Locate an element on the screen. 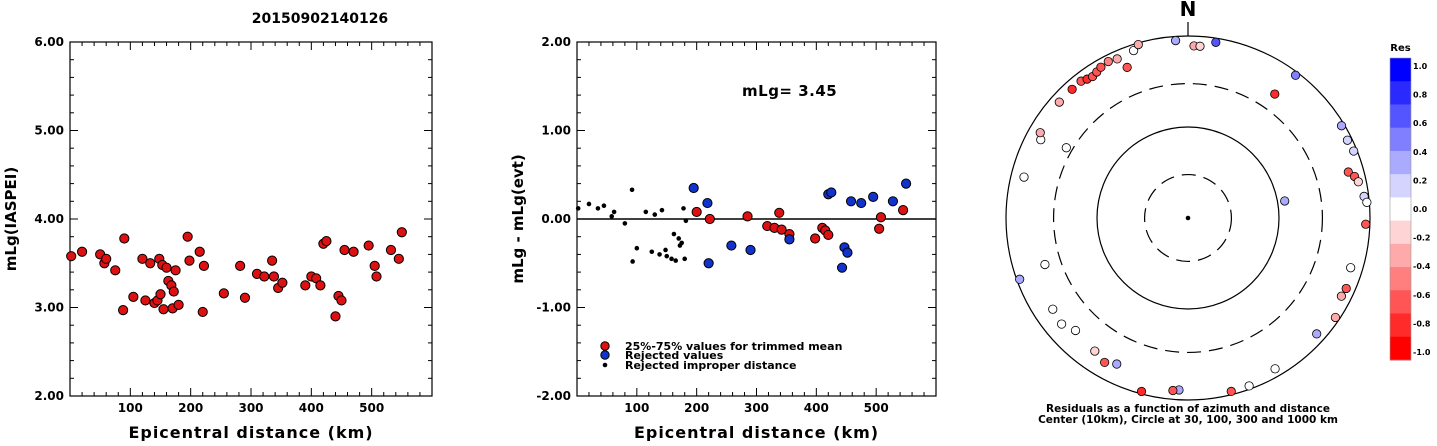  y-axis-label: mLg - mLg(evt) is located at coordinates (518, 218).